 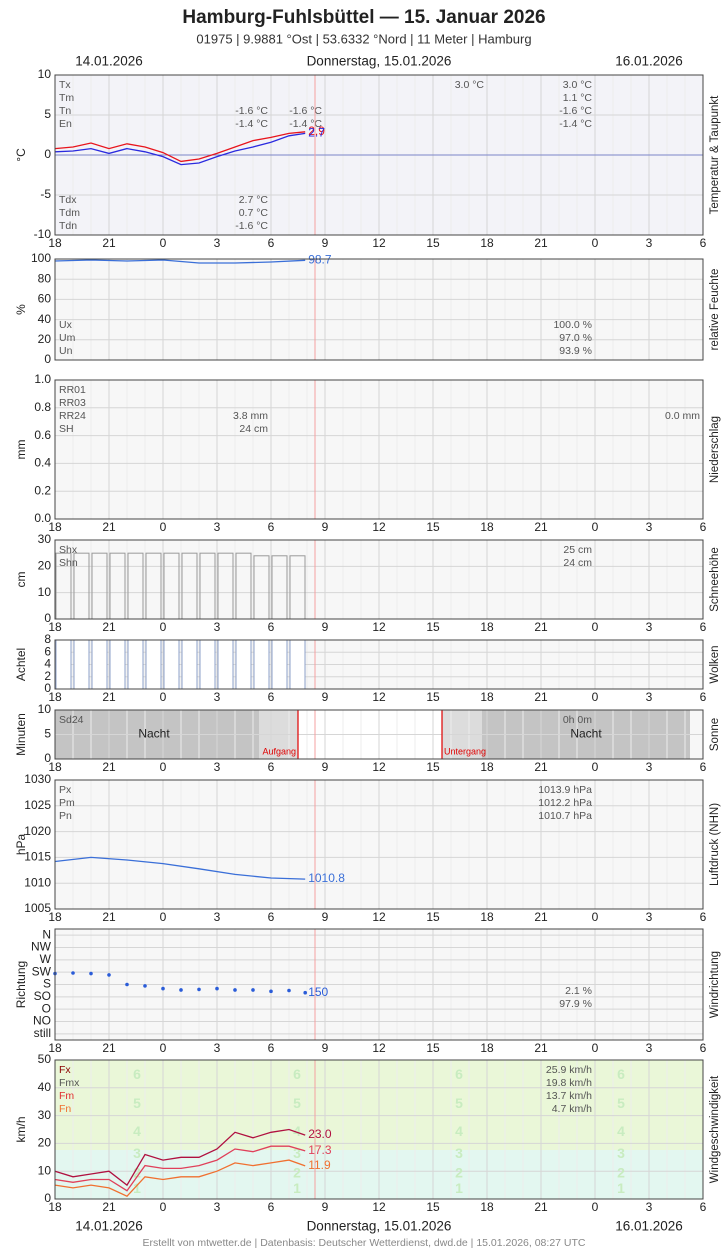 What do you see at coordinates (578, 991) in the screenshot?
I see `stat-value: 2.1 %` at bounding box center [578, 991].